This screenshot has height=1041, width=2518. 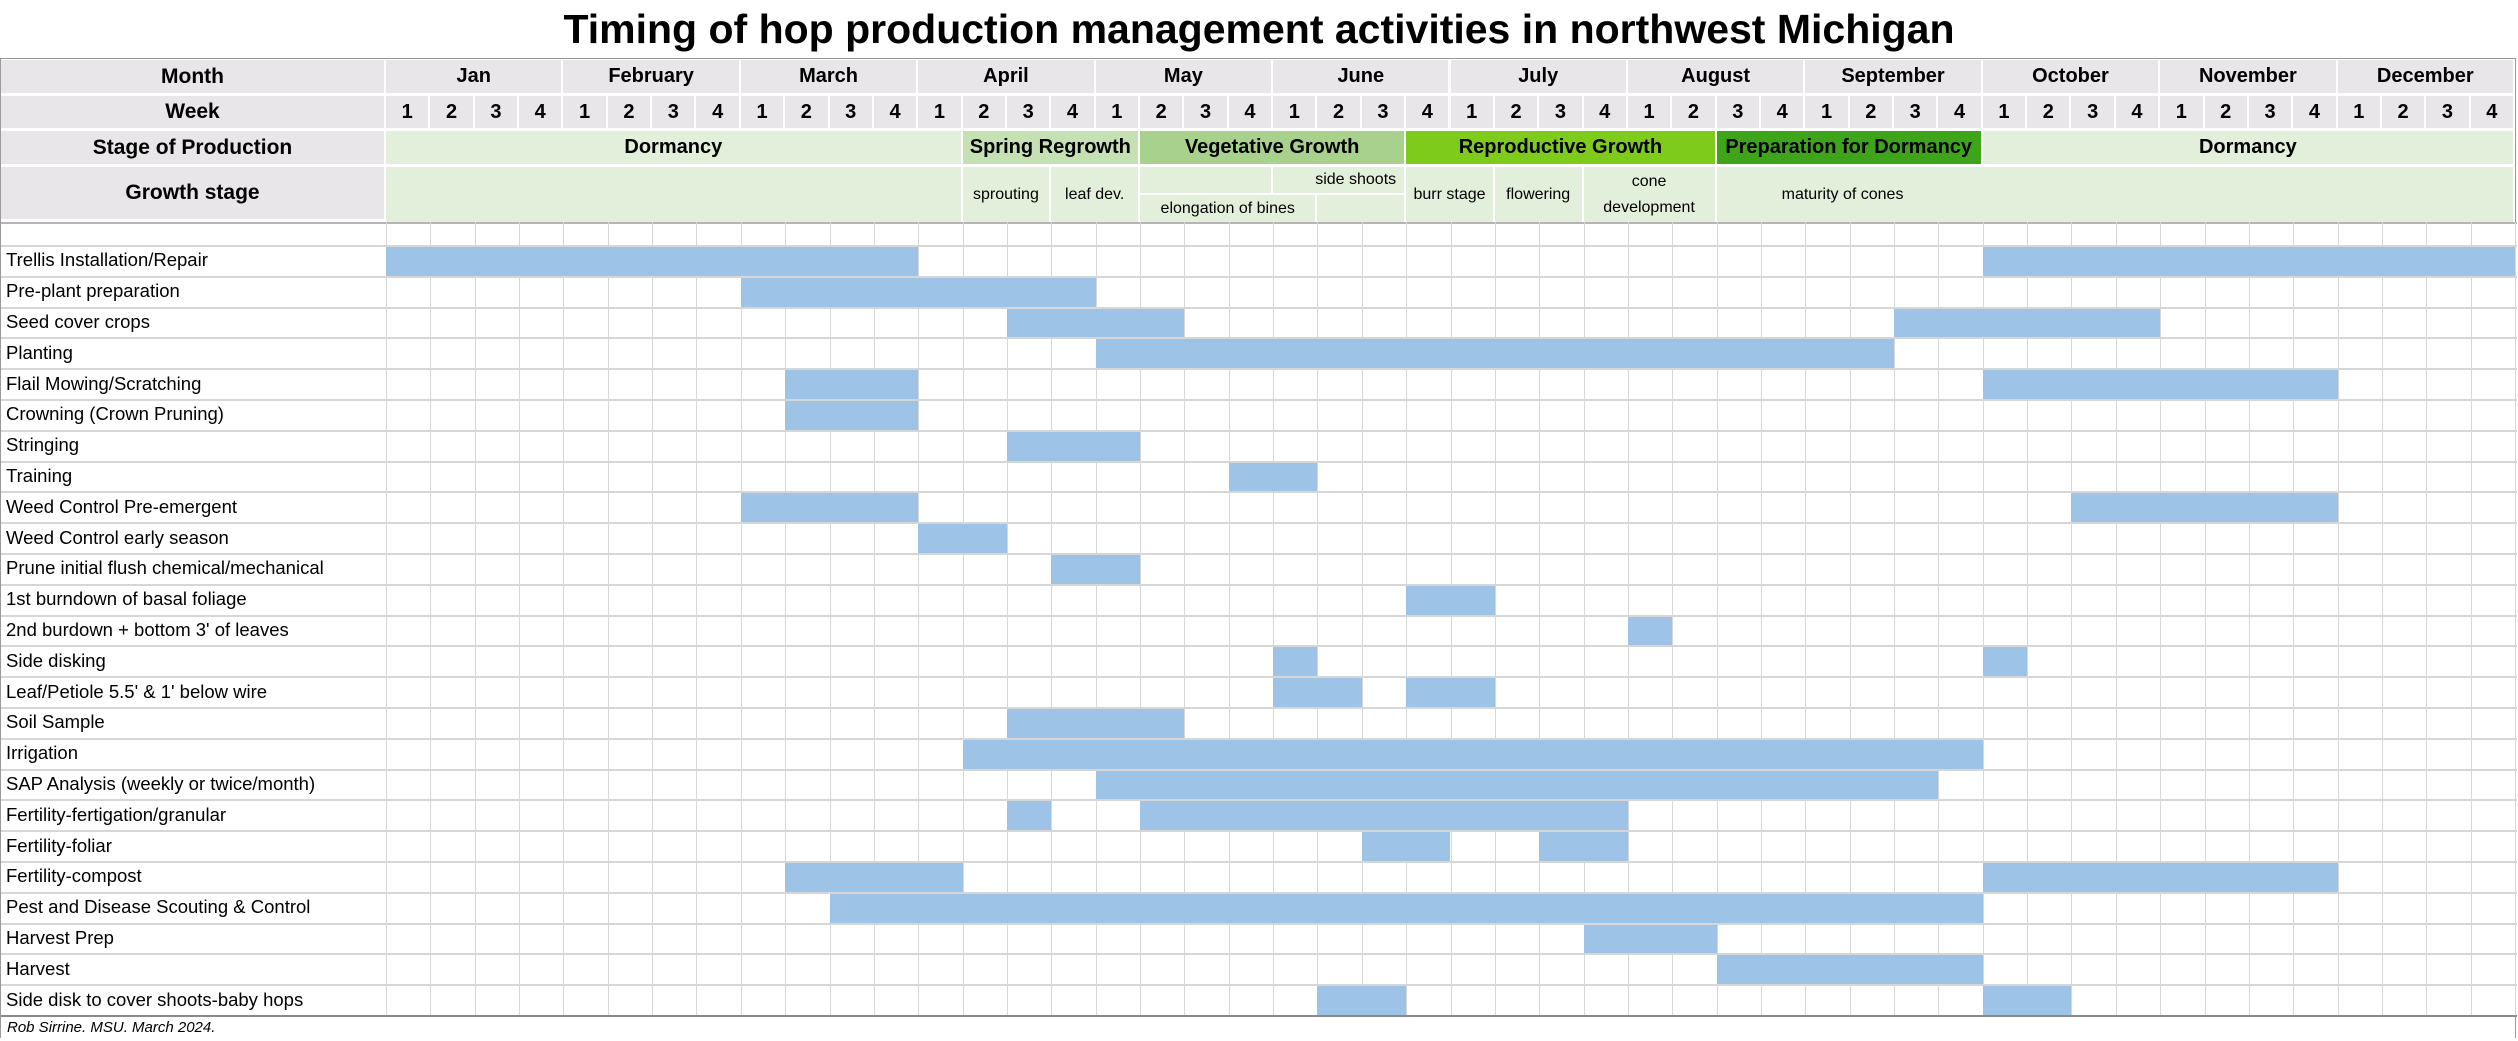 I want to click on activity-label: Weed Control early season, so click(x=117, y=537).